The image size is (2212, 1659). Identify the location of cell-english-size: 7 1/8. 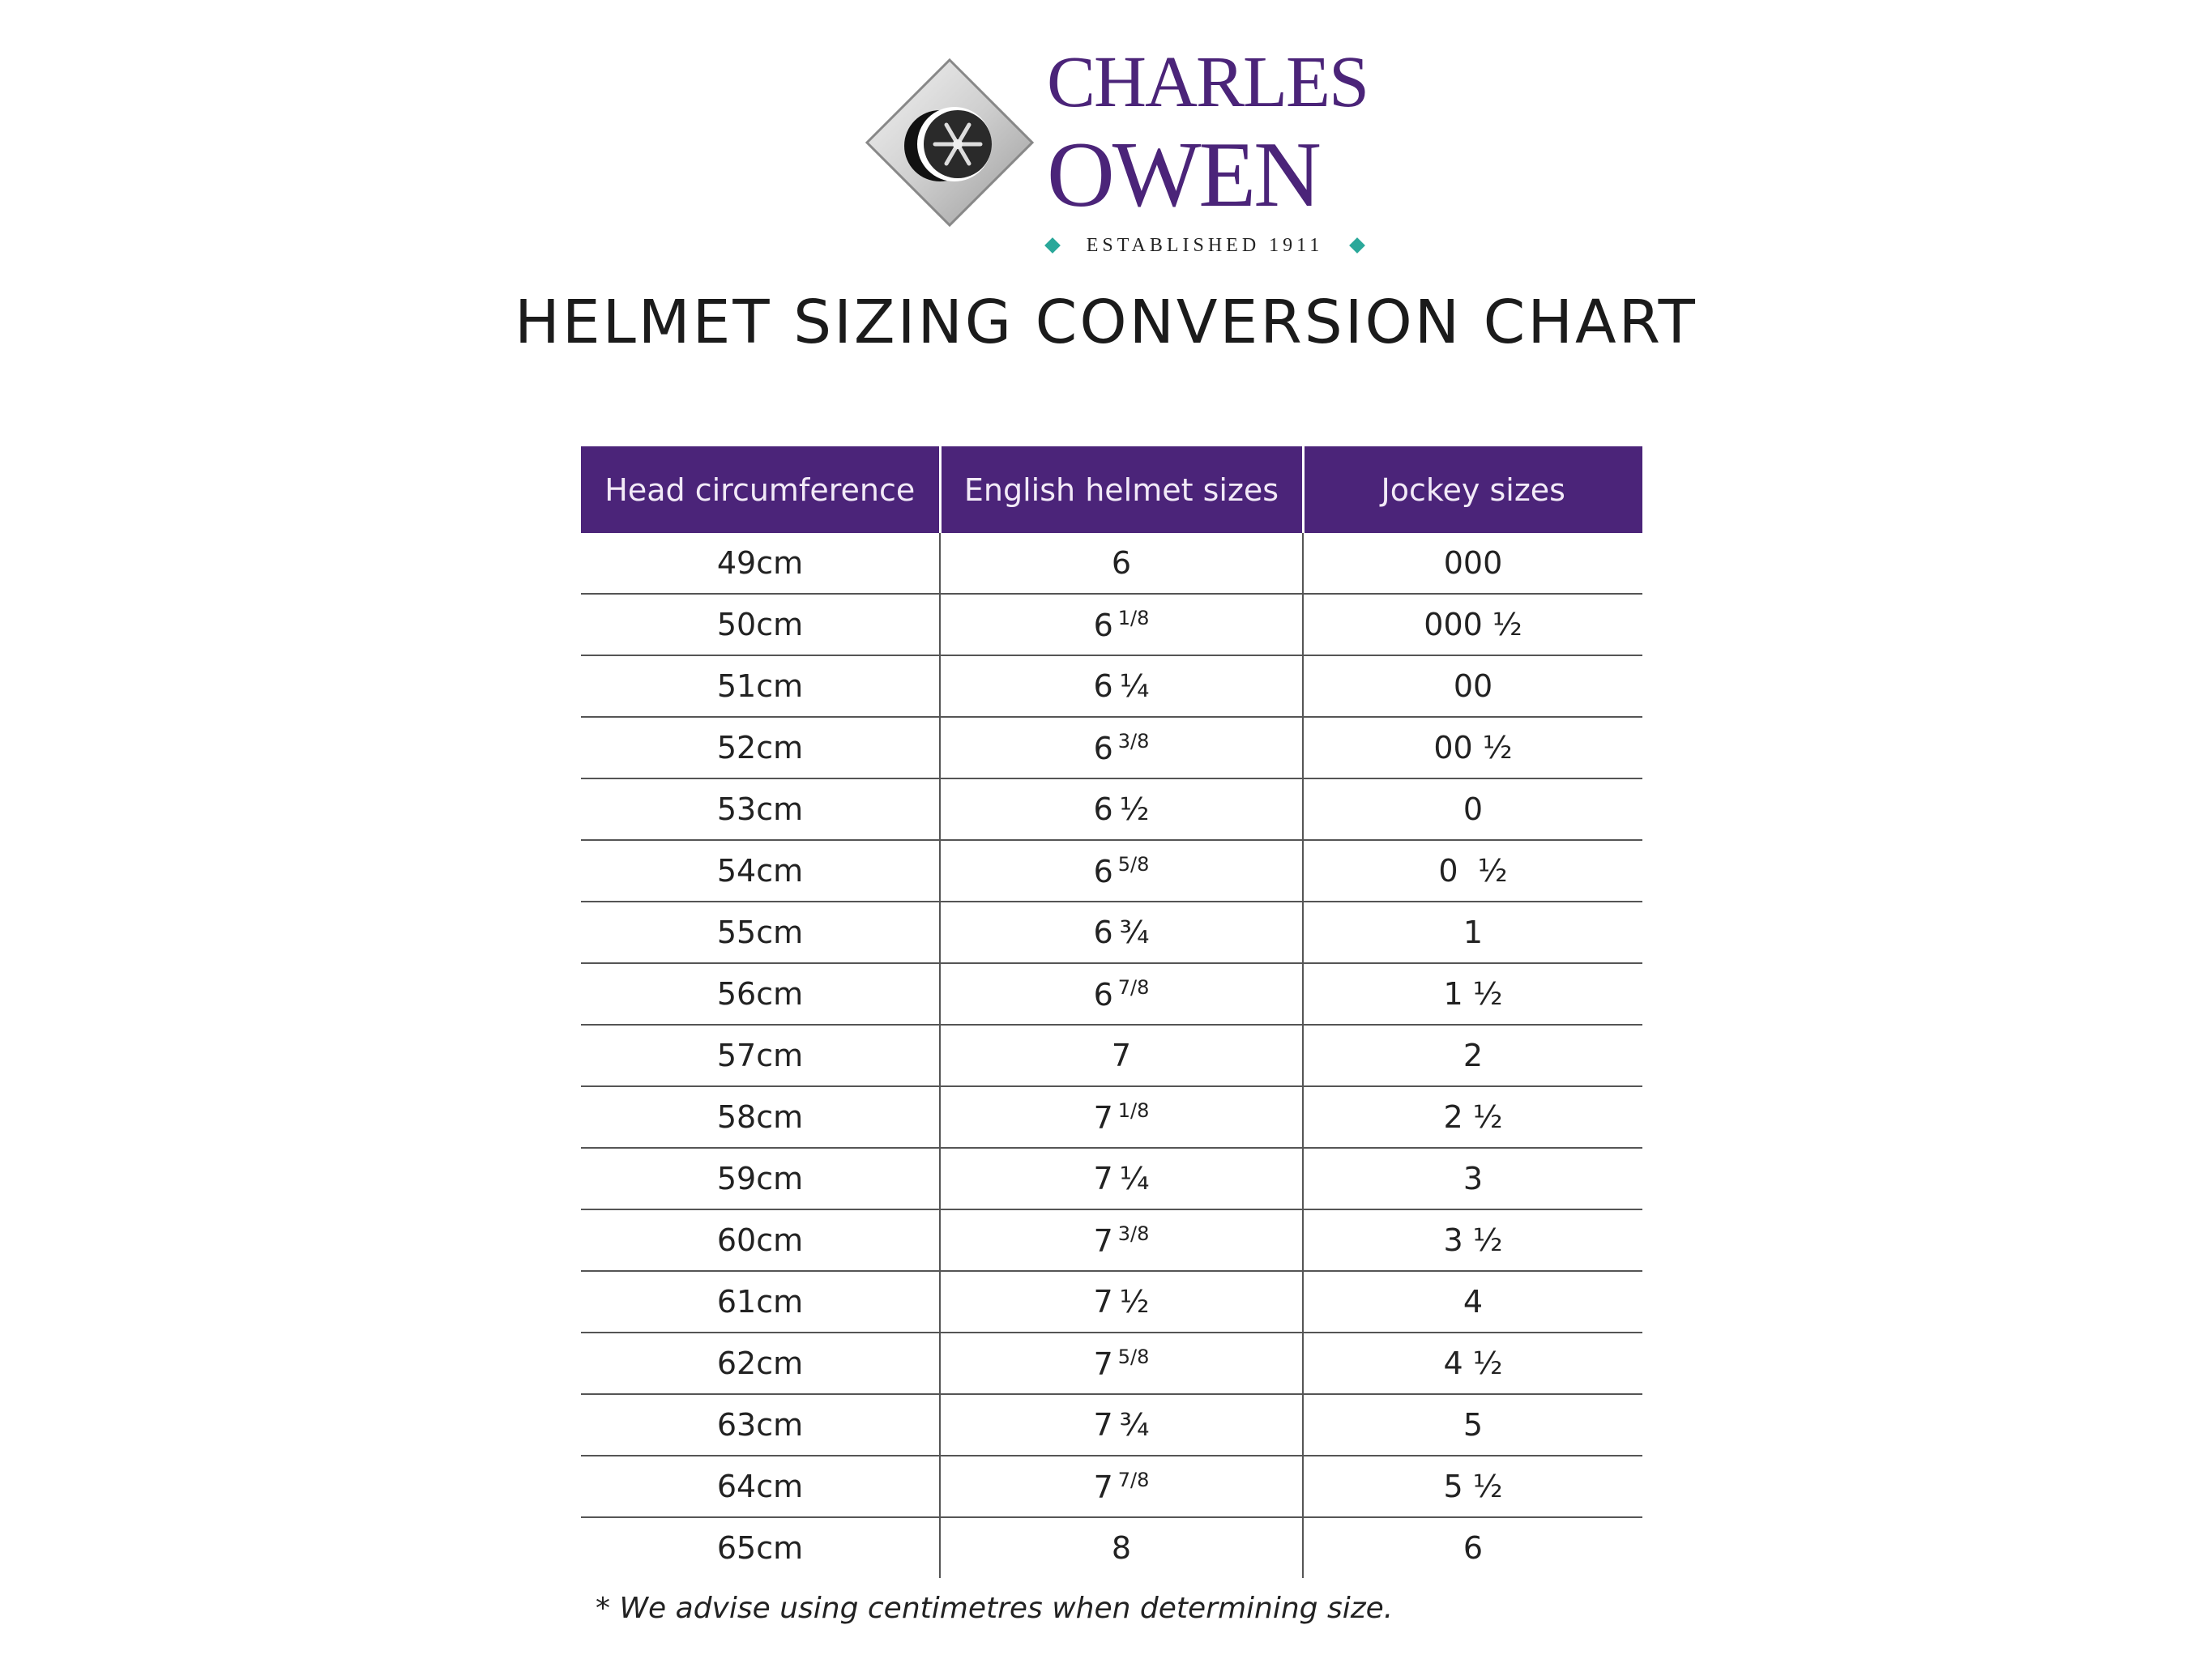
(1121, 1117).